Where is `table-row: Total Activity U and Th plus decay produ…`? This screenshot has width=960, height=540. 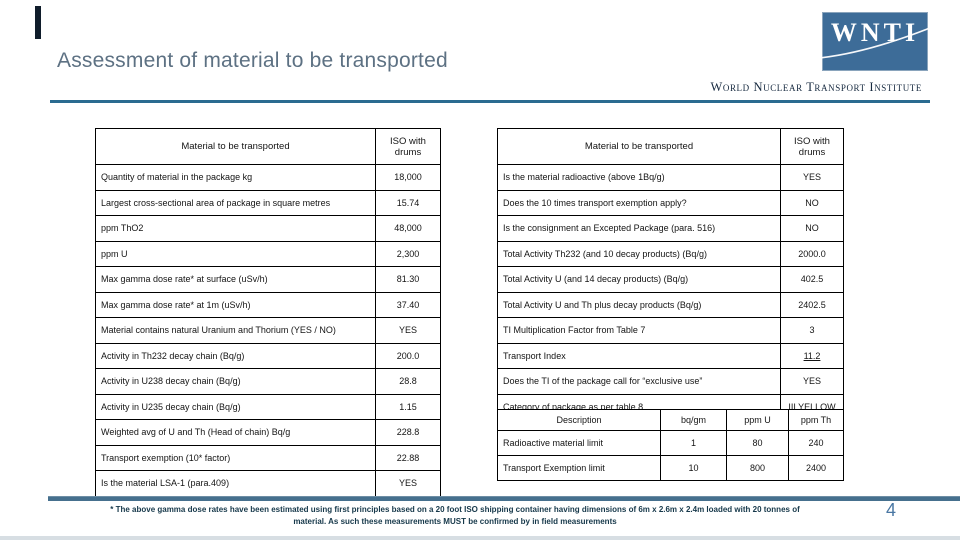
table-row: Total Activity U and Th plus decay produ… is located at coordinates (670, 304).